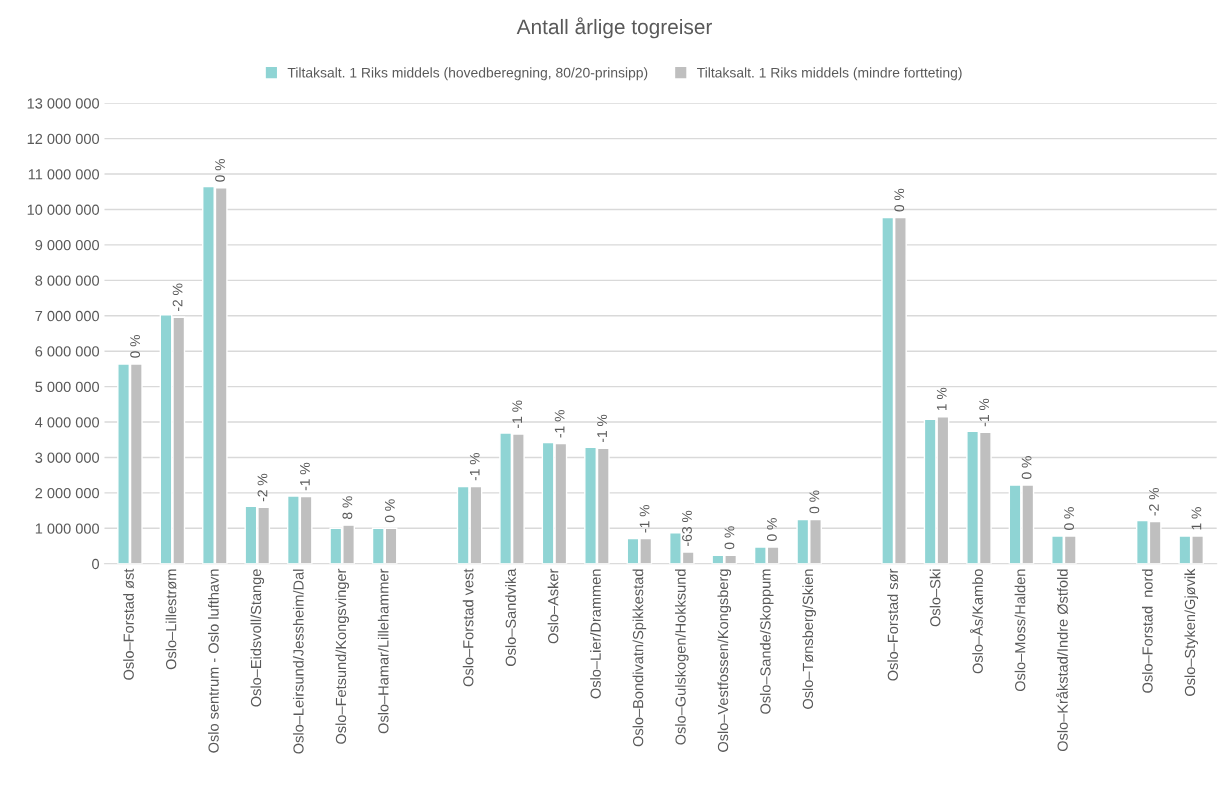 Image resolution: width=1229 pixels, height=794 pixels. Describe the element at coordinates (67, 493) in the screenshot. I see `y-tick-label: 2 000 000` at that location.